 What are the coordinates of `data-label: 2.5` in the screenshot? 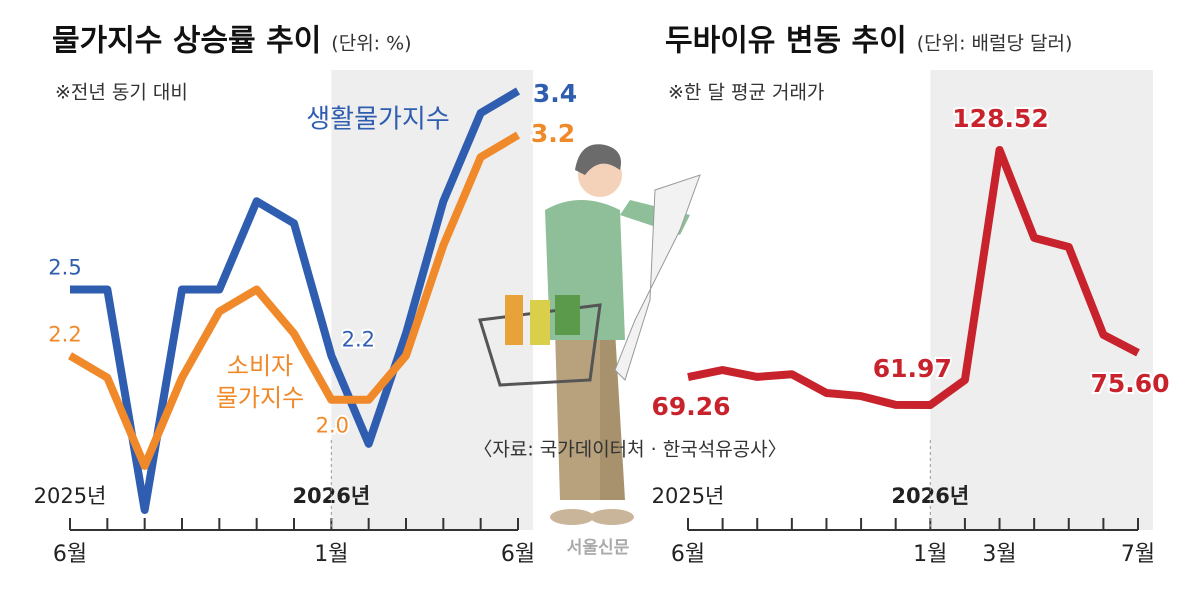 It's located at (64, 267).